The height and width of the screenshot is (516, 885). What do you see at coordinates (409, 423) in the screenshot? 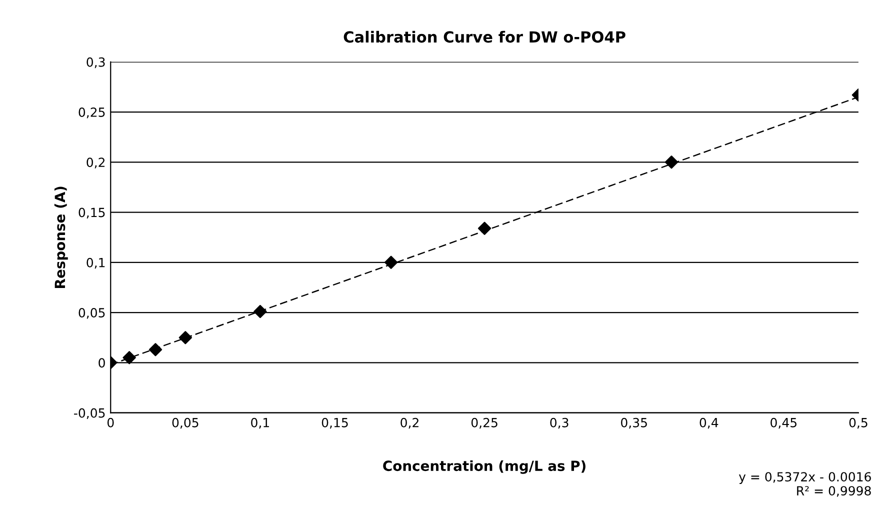
I see `x-tick-label: 0,2` at bounding box center [409, 423].